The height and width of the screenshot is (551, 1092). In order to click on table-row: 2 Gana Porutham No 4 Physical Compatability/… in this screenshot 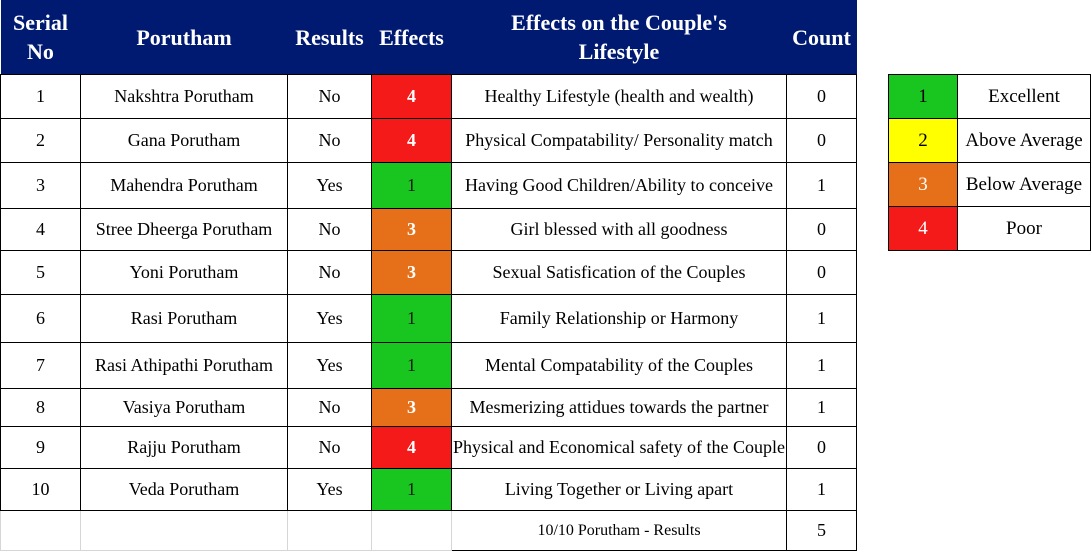, I will do `click(428, 140)`.